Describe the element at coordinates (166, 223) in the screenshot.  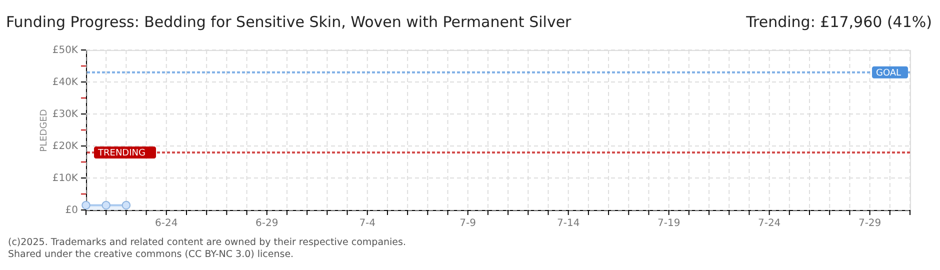
I see `x-tick-label: 6-24` at that location.